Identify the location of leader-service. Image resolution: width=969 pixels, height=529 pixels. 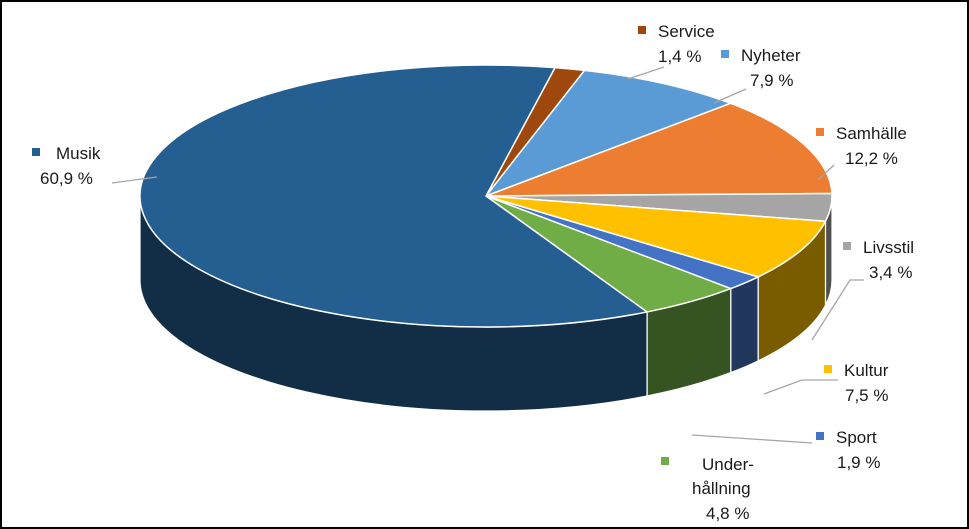
(646, 73).